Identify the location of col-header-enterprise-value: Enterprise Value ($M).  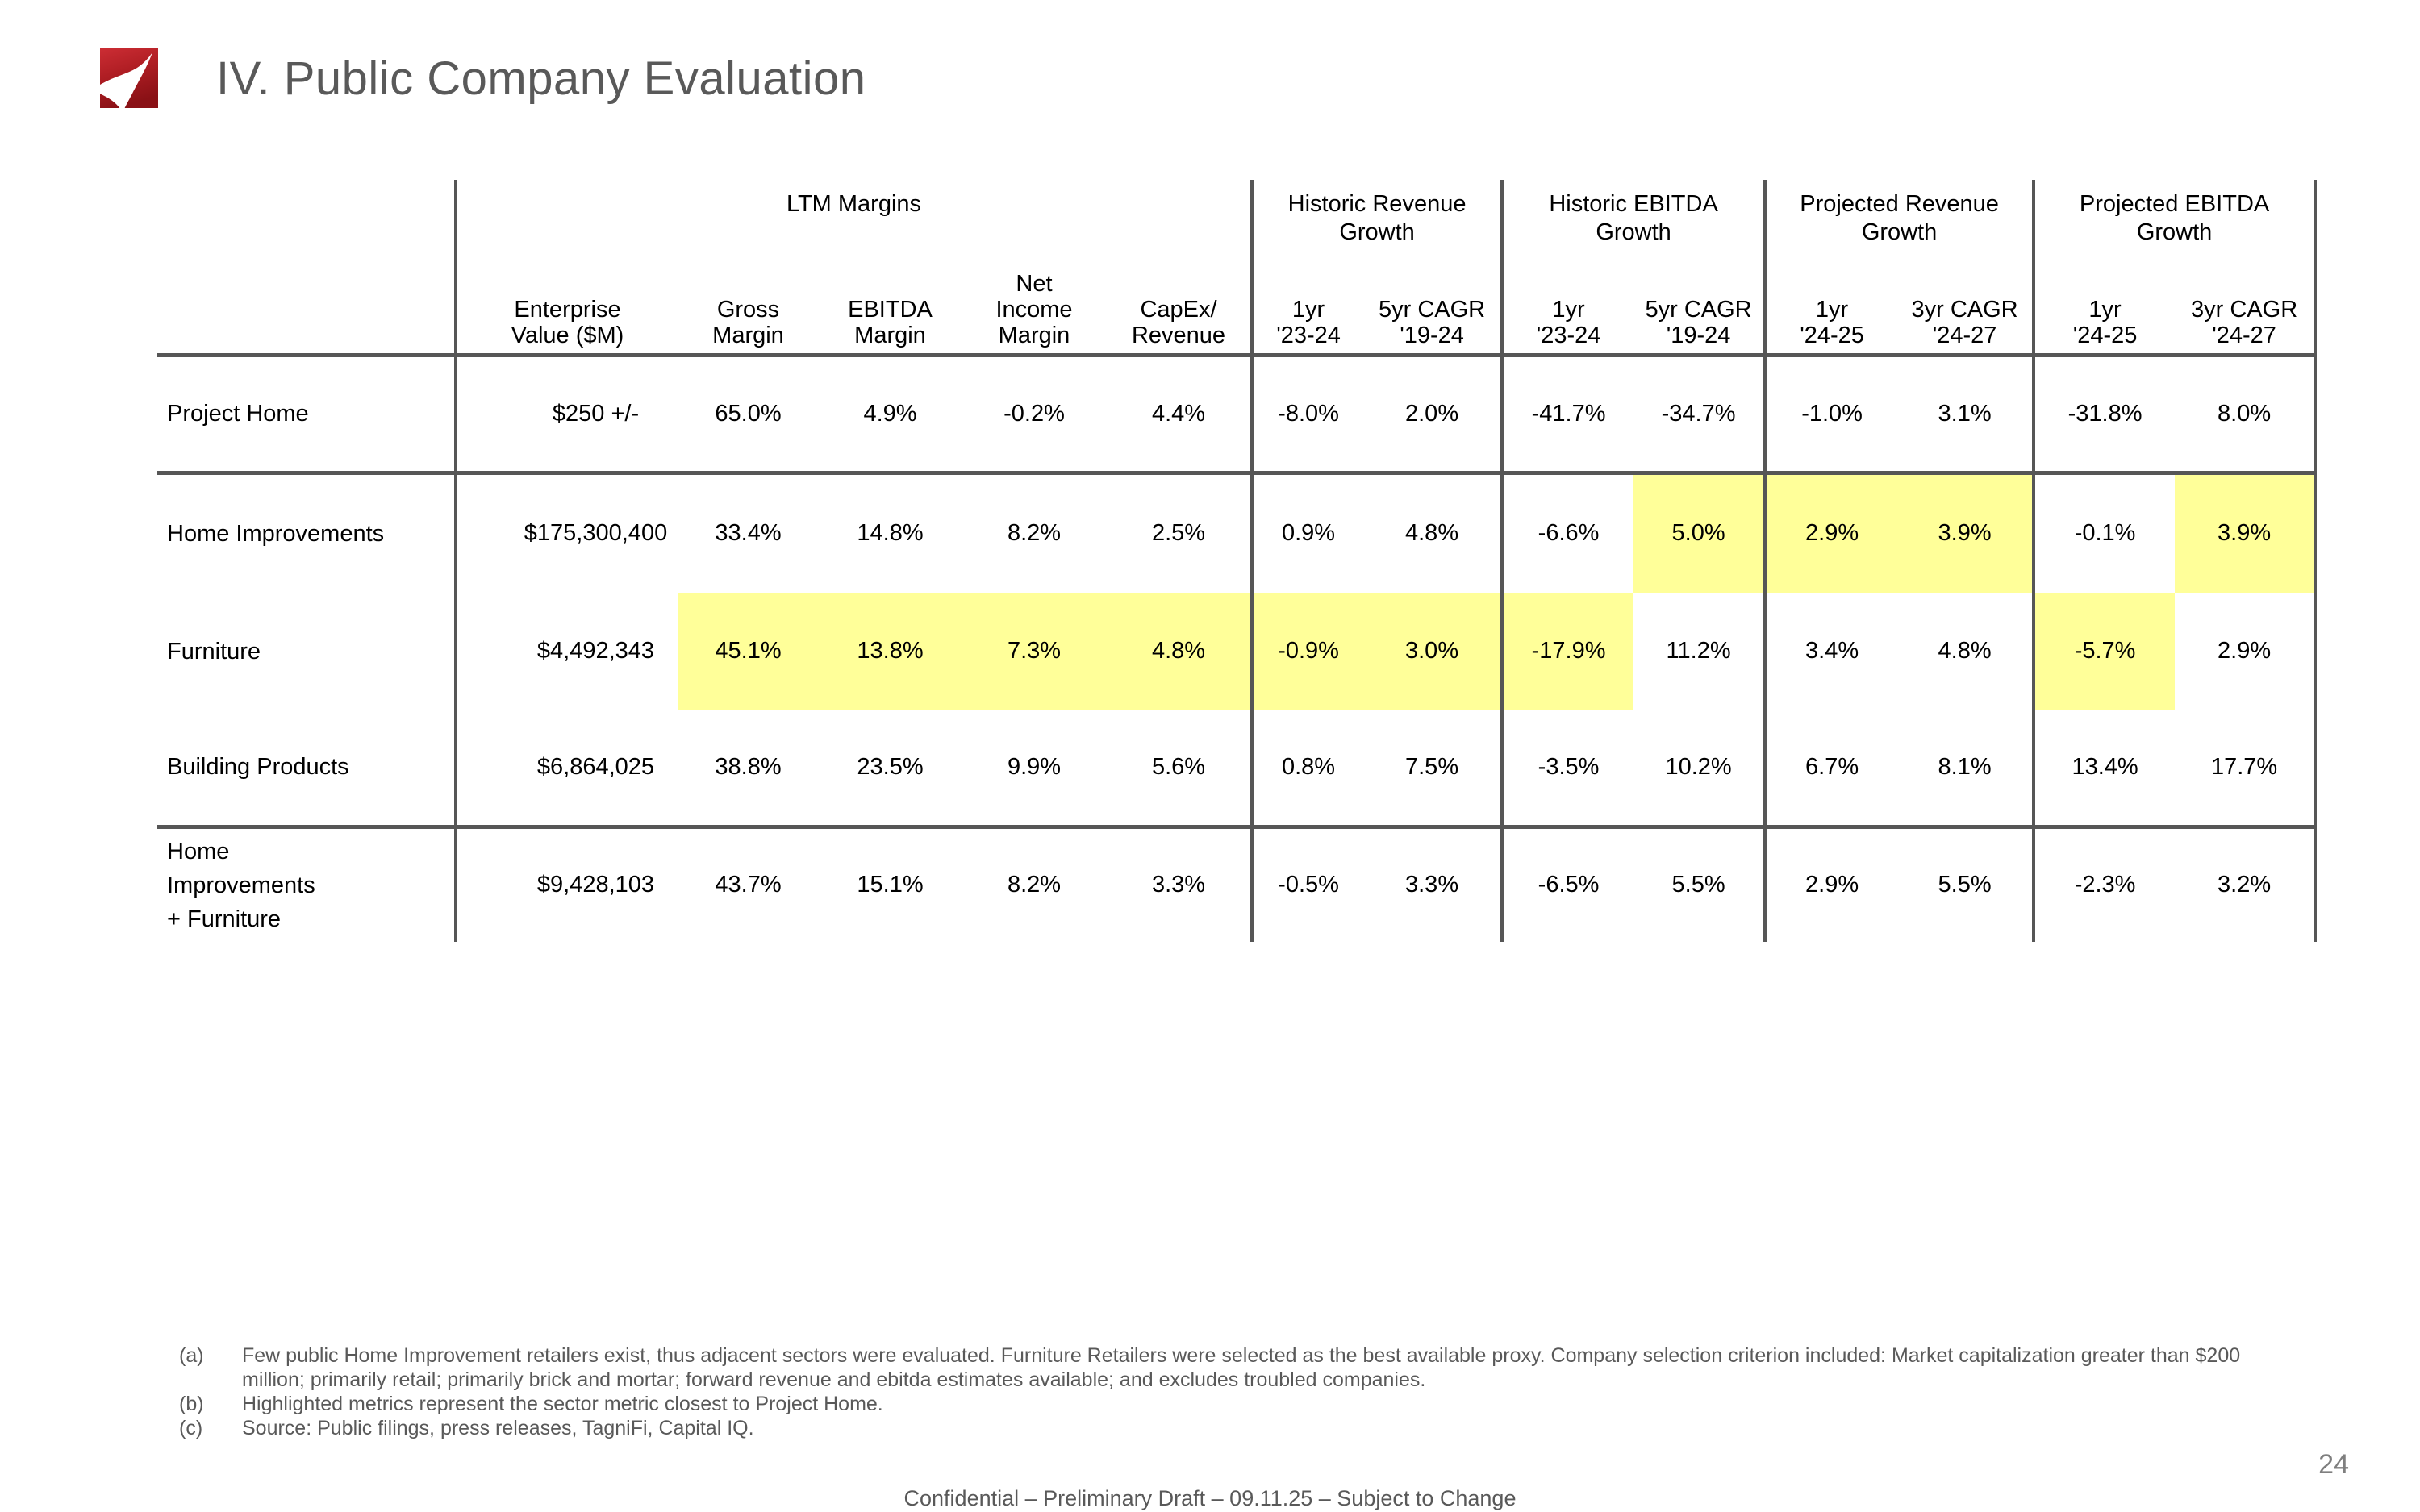
(567, 313).